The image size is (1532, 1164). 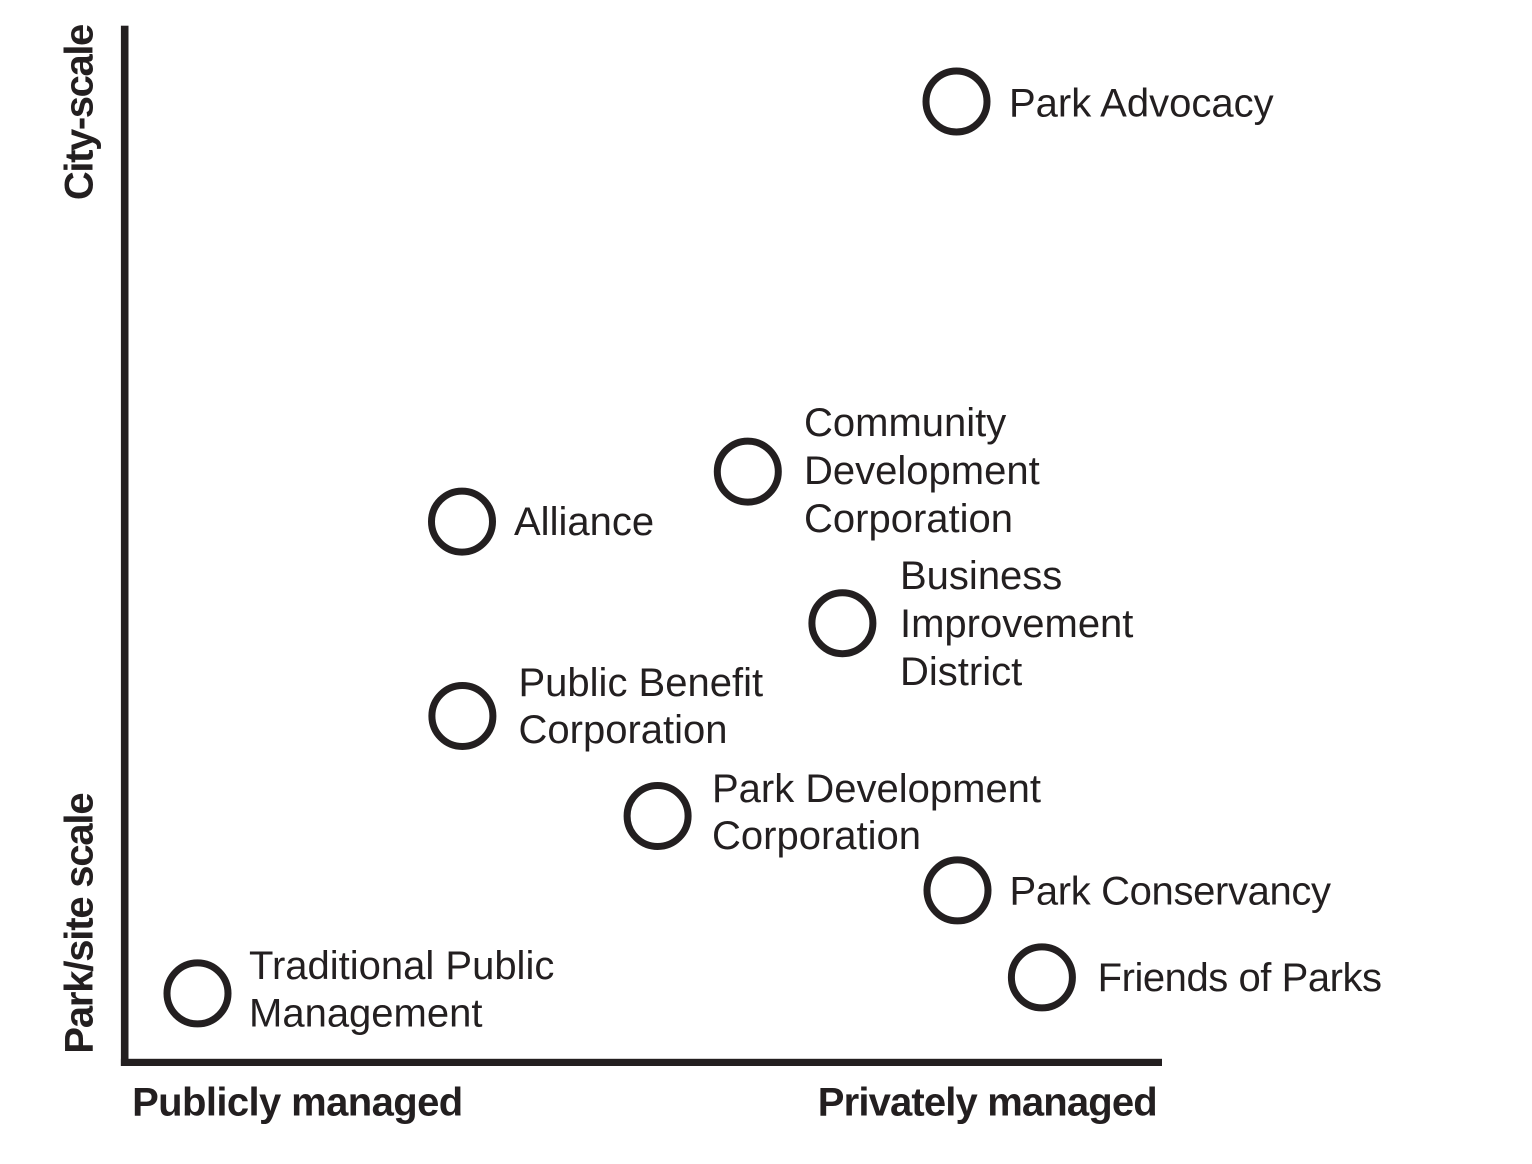 I want to click on svg-text: City-scale, so click(x=80, y=112).